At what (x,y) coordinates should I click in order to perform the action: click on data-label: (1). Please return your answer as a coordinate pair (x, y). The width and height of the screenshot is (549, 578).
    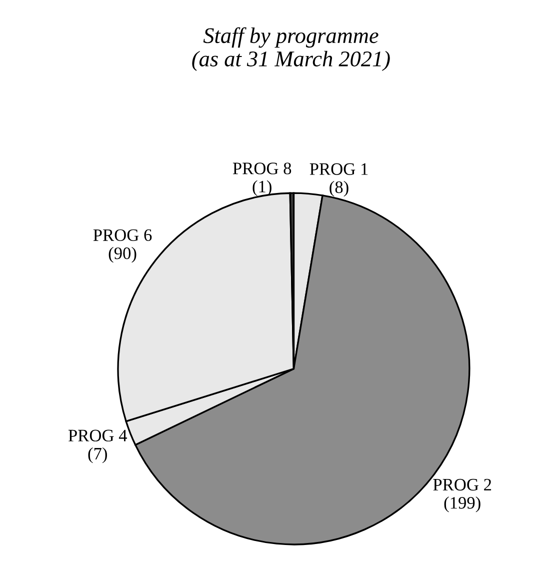
    Looking at the image, I should click on (262, 188).